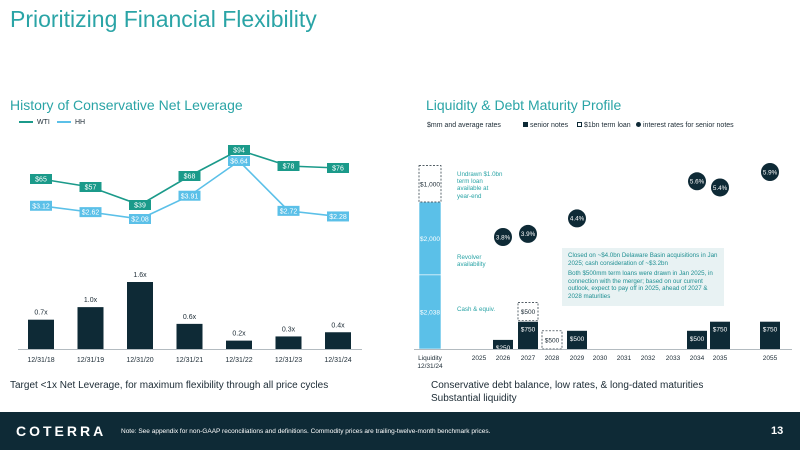  Describe the element at coordinates (503, 358) in the screenshot. I see `maturity-tick-label: 2026` at that location.